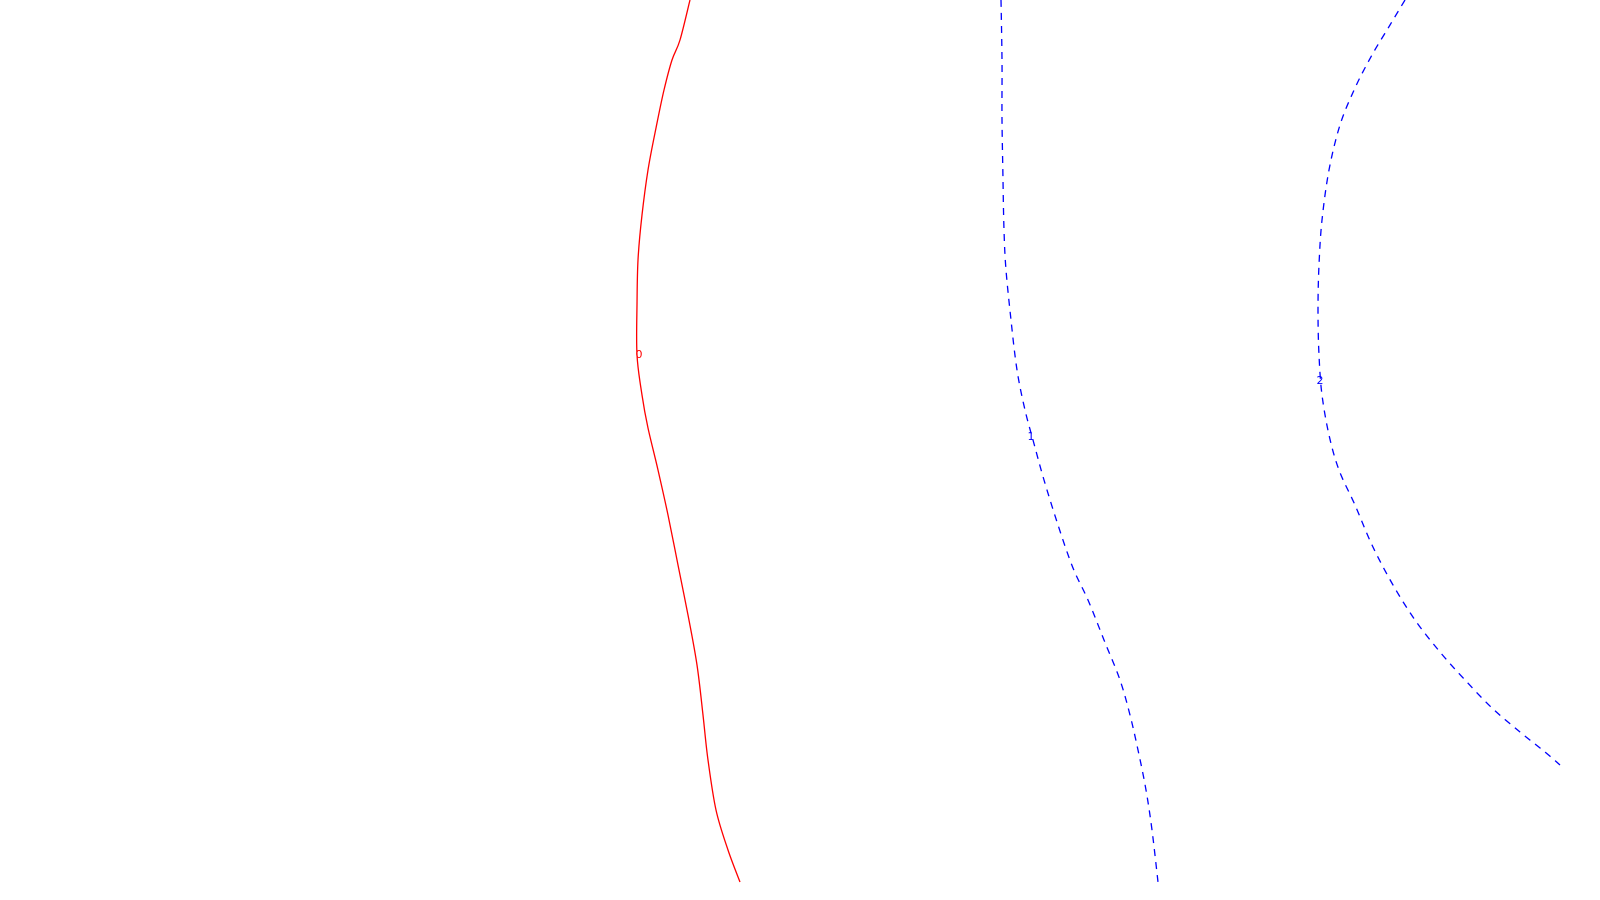  What do you see at coordinates (1320, 380) in the screenshot?
I see `contour-label-level-2: 2` at bounding box center [1320, 380].